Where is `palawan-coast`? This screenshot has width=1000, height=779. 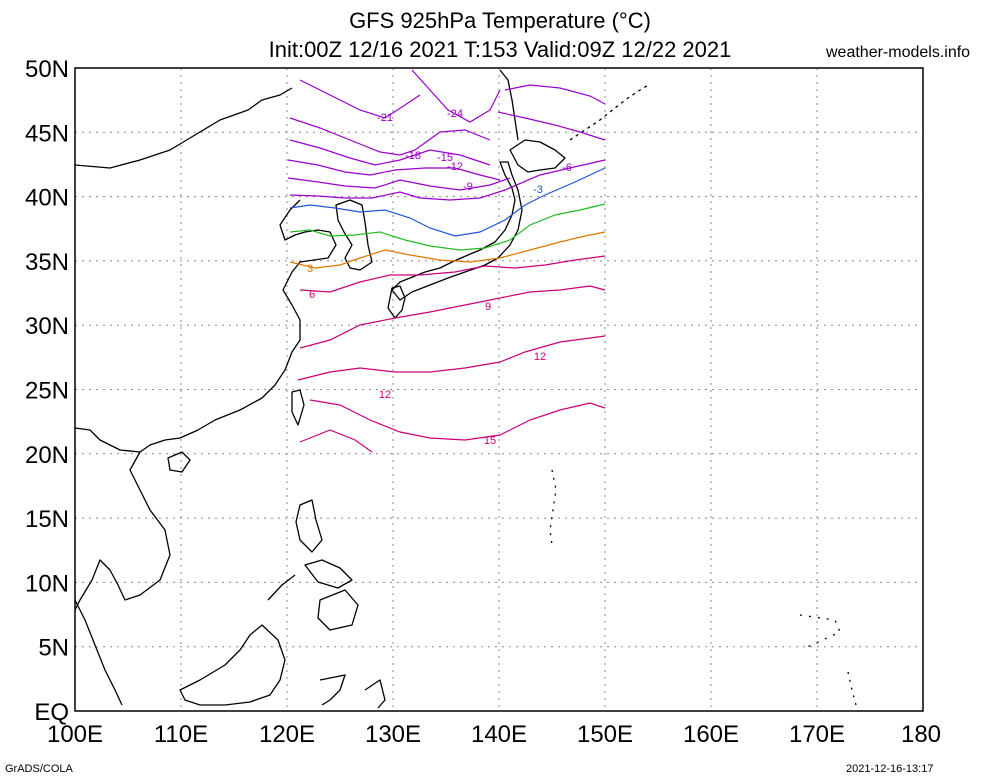
palawan-coast is located at coordinates (281, 587).